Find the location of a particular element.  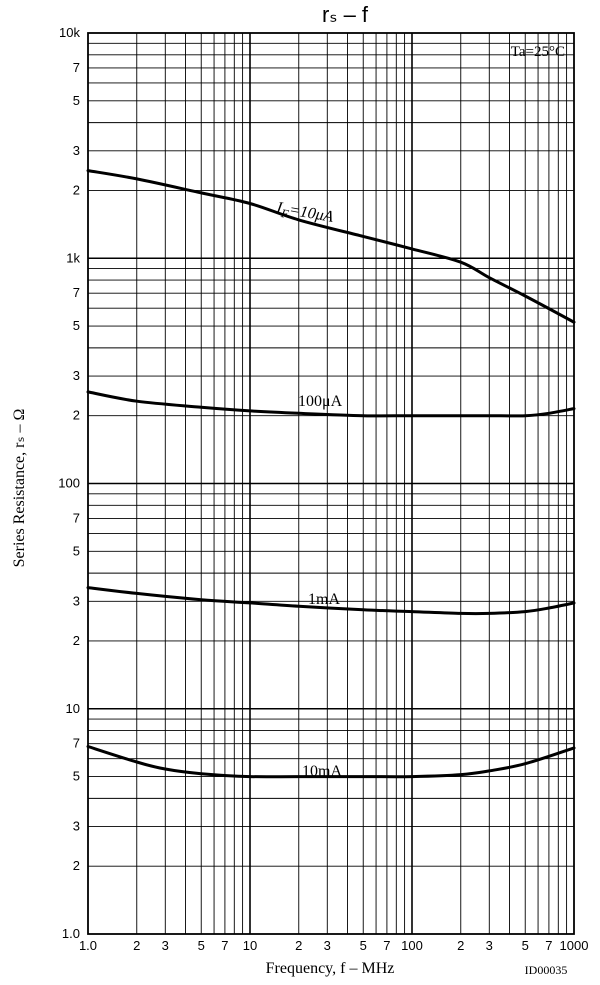

series-label-10ua: IF=10μA is located at coordinates (304, 214).